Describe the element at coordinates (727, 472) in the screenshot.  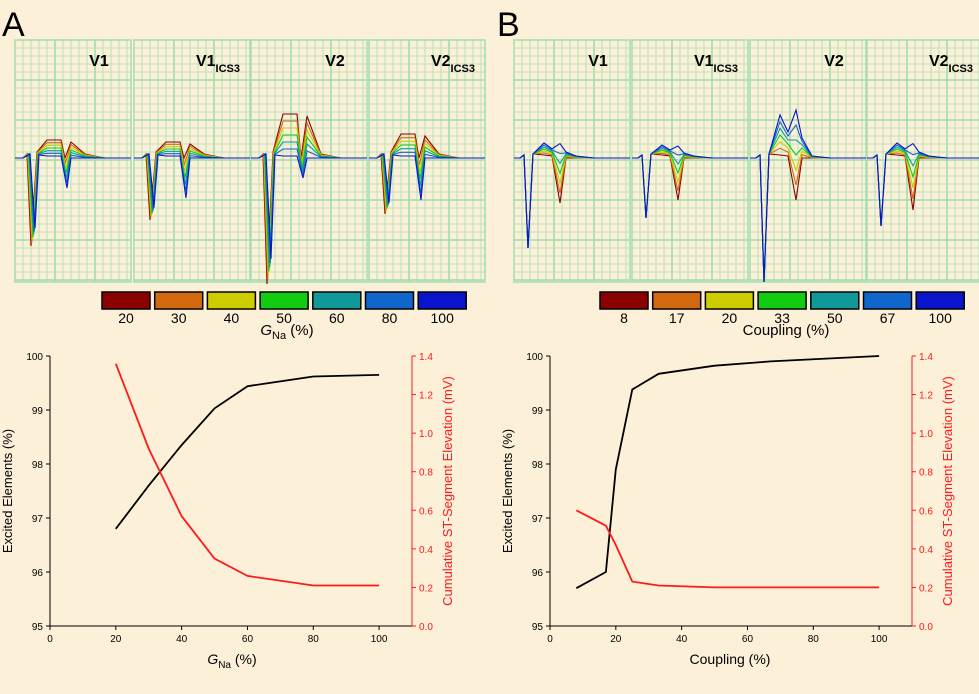
I see `excited-elements-line-b` at that location.